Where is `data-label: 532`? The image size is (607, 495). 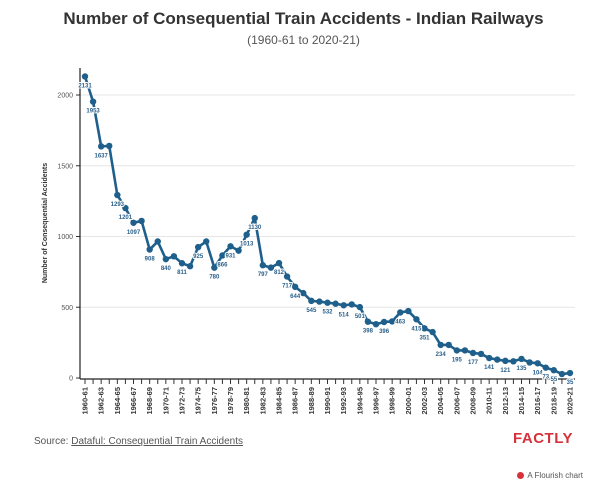 data-label: 532 is located at coordinates (327, 313).